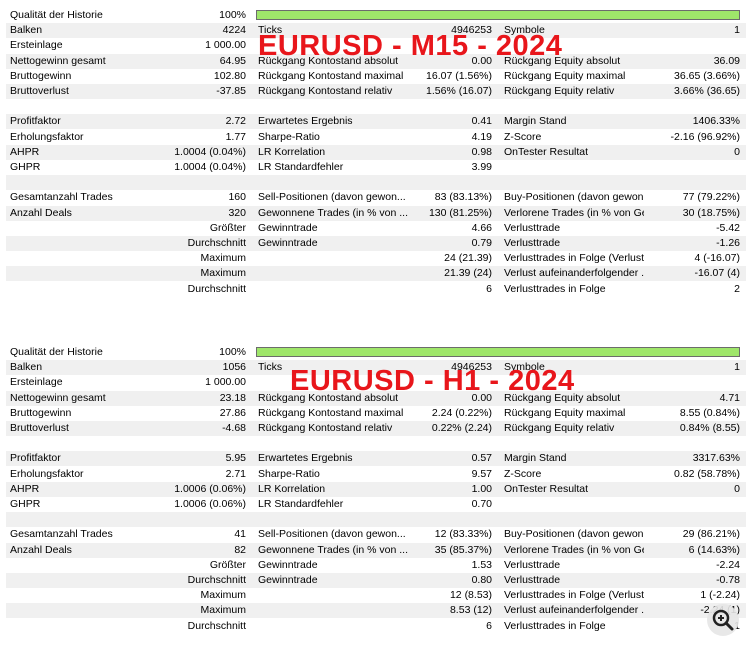 The image size is (750, 647). What do you see at coordinates (237, 212) in the screenshot?
I see `cell-v1: 320` at bounding box center [237, 212].